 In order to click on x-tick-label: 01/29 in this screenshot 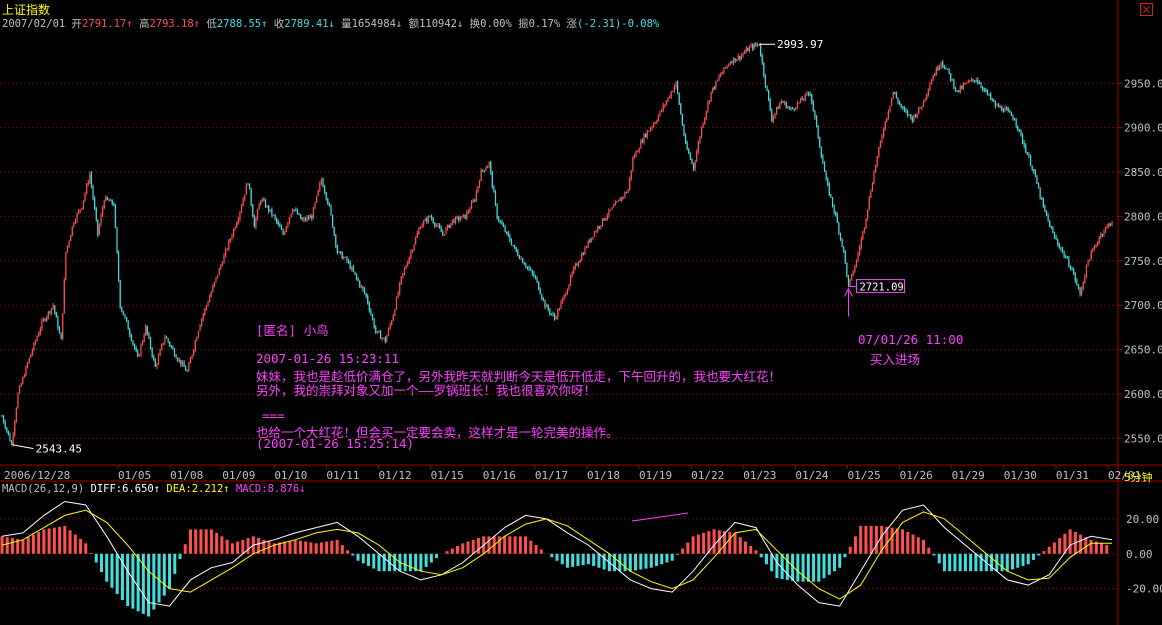, I will do `click(968, 475)`.